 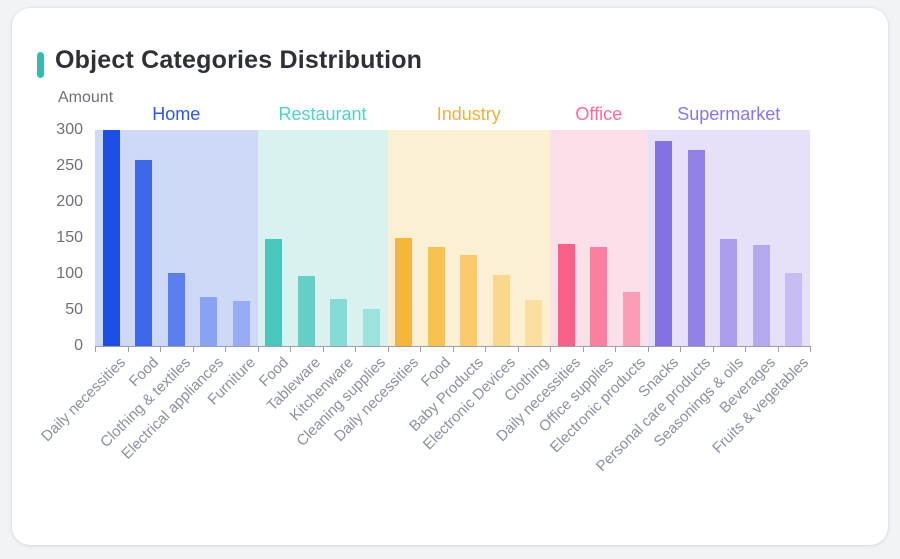 I want to click on bar-restaurant-kitchenware, so click(x=339, y=322).